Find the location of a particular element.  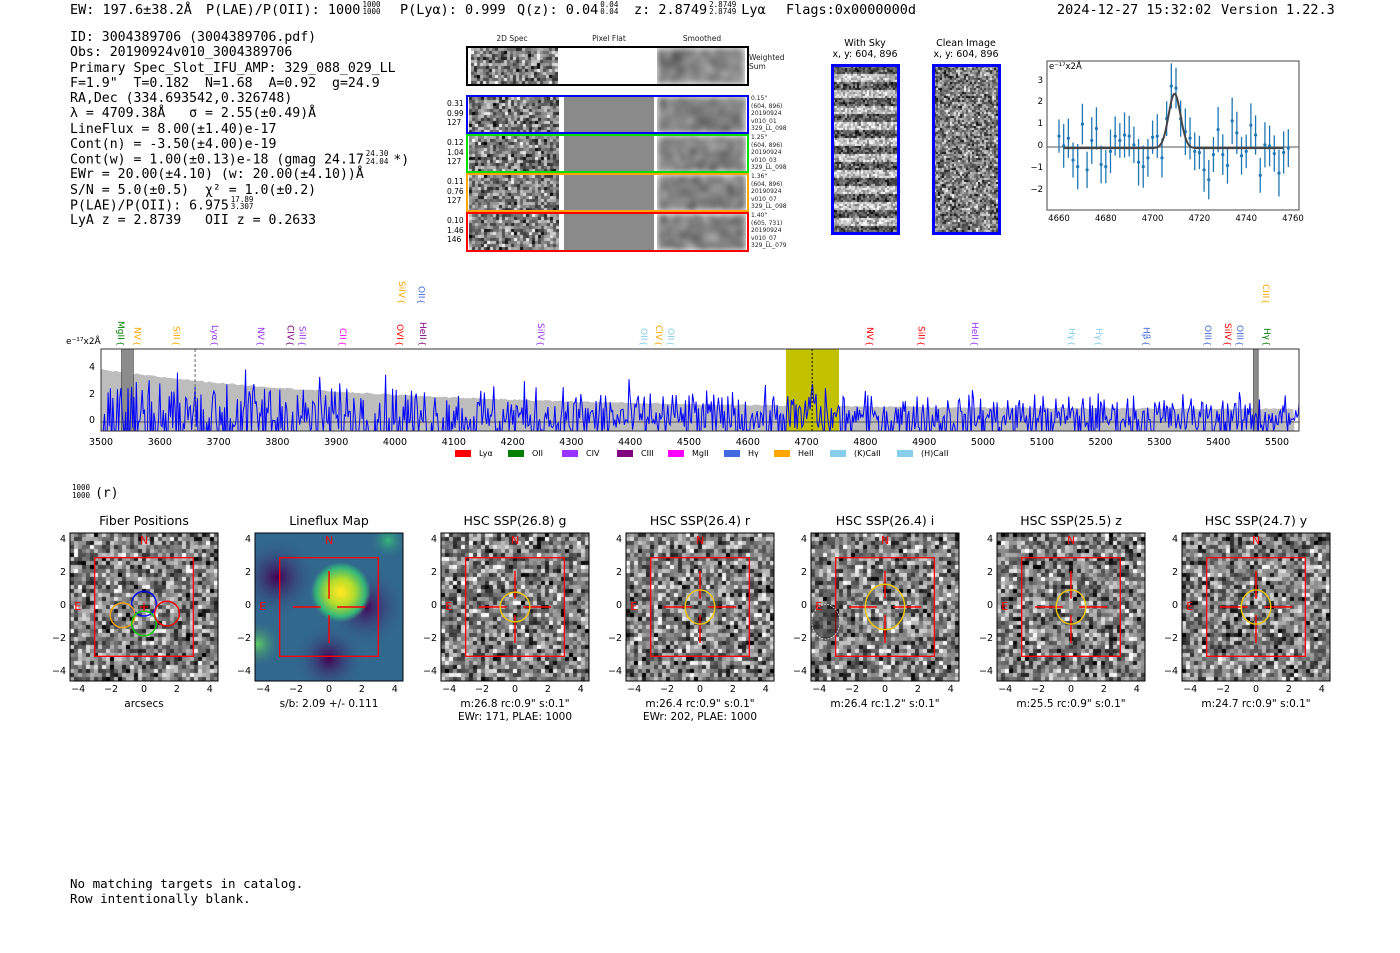

info-line-text: LineFlux = 8.00(±1.40)e-17 is located at coordinates (173, 129).